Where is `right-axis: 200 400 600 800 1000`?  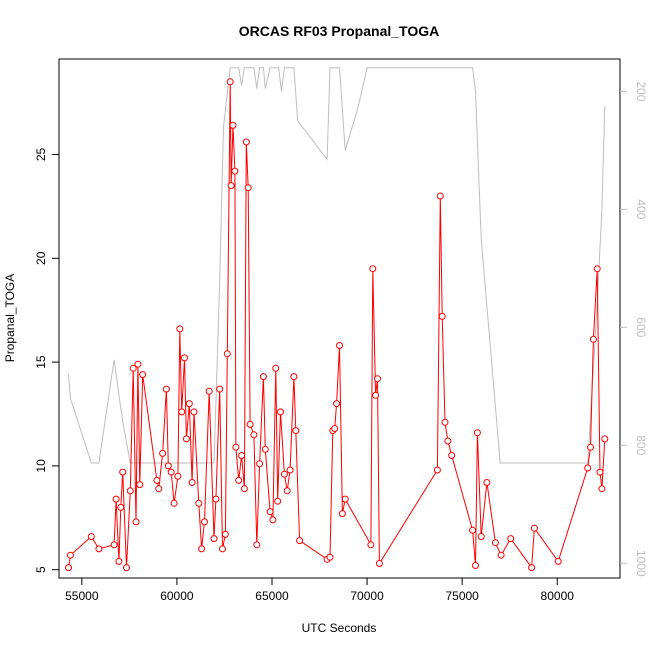
right-axis: 200 400 600 800 1000 is located at coordinates (634, 329).